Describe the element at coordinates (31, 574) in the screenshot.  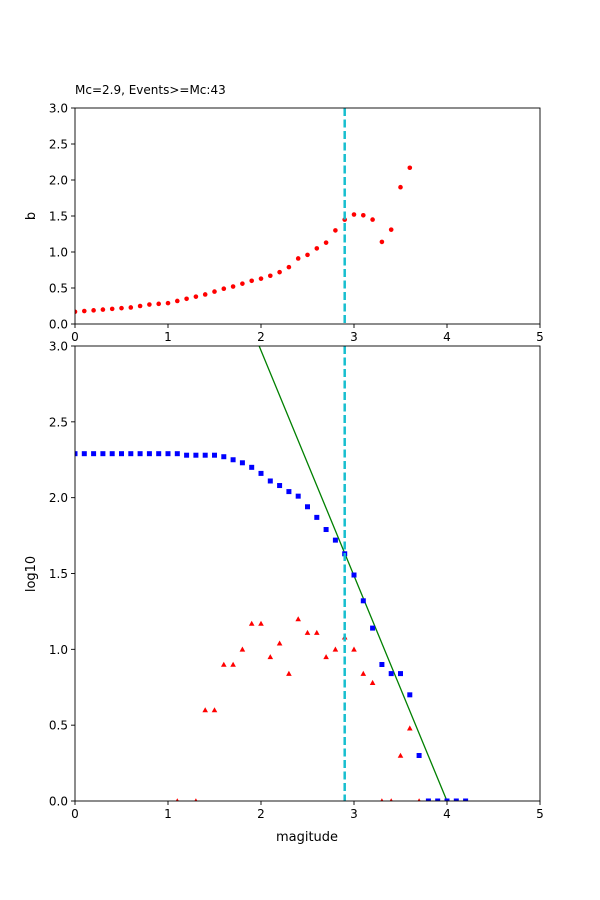
I see `bottom-panel-ylabel: log10` at that location.